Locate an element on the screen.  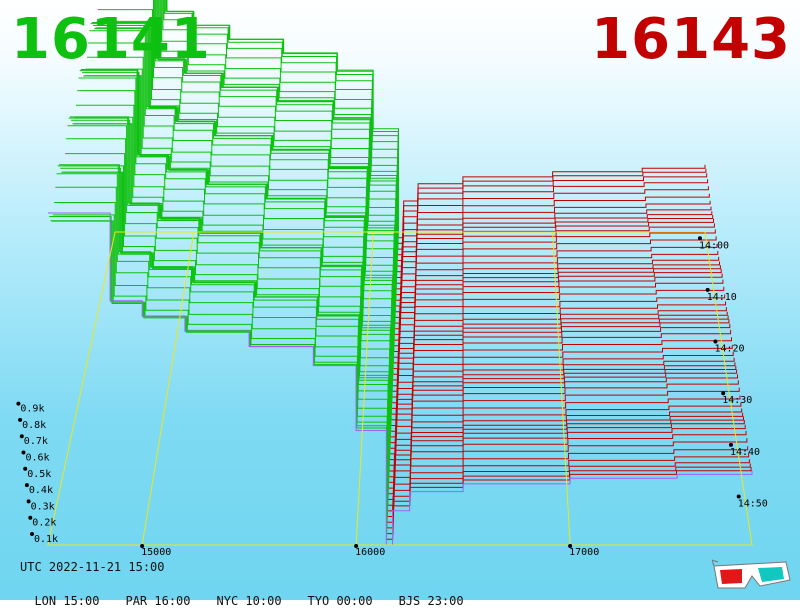
depth-axis-ticks: 0.1k 0.2k 0.3k 0.4k 0.5k 0.6k 0.7k 0.8k 0.9k is located at coordinates (37, 473).